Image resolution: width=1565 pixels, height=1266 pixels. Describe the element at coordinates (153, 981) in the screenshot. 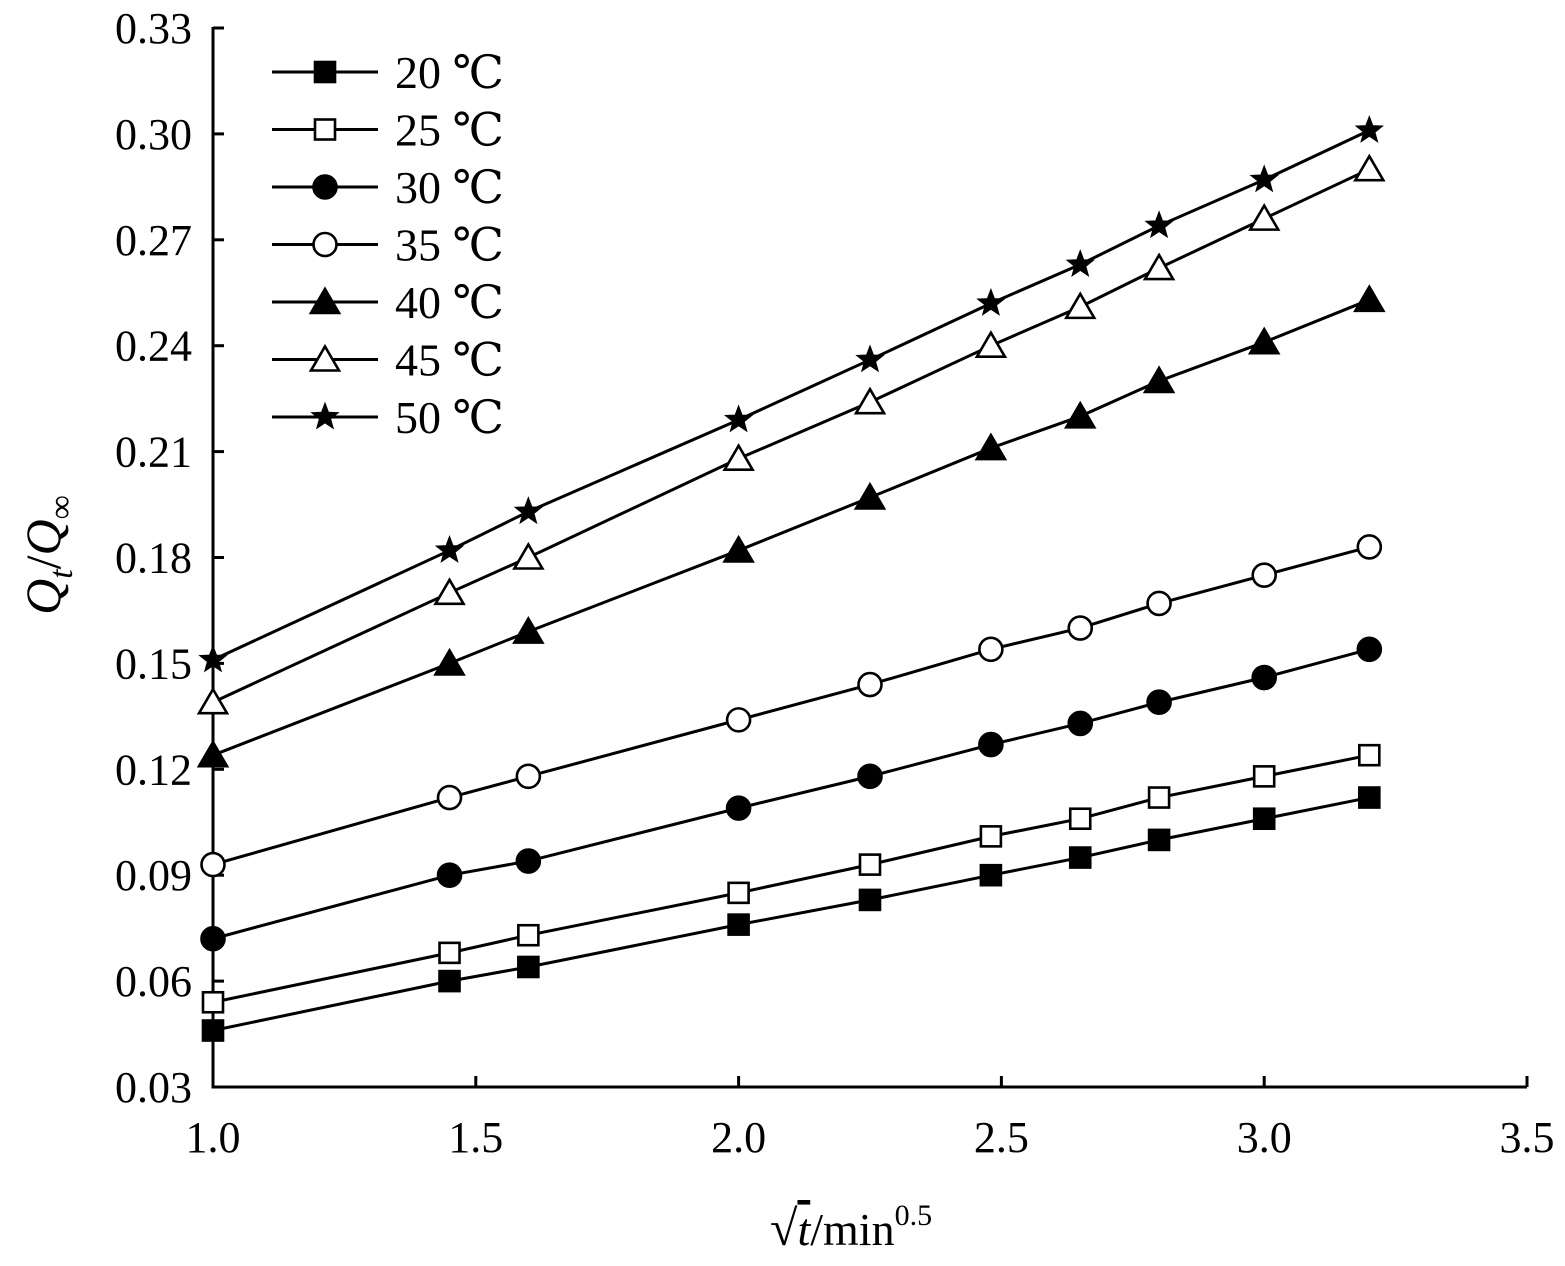

I see `y-tick-label: 0.06` at that location.